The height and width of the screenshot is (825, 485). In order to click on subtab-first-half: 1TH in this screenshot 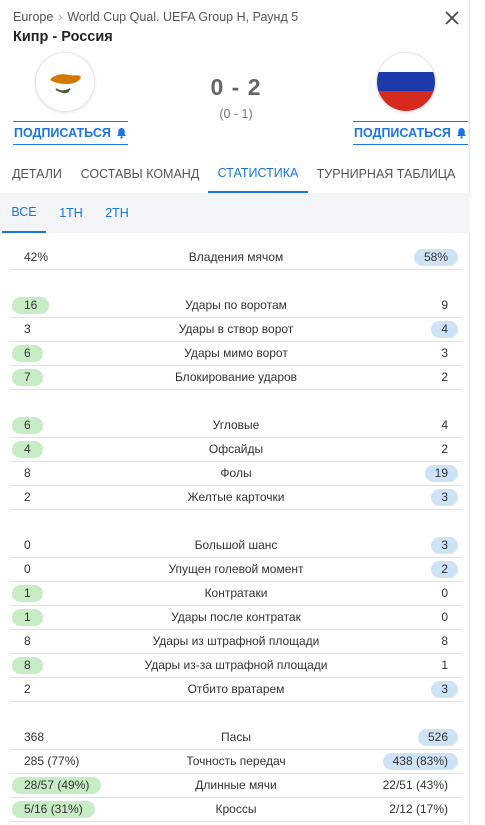, I will do `click(71, 213)`.